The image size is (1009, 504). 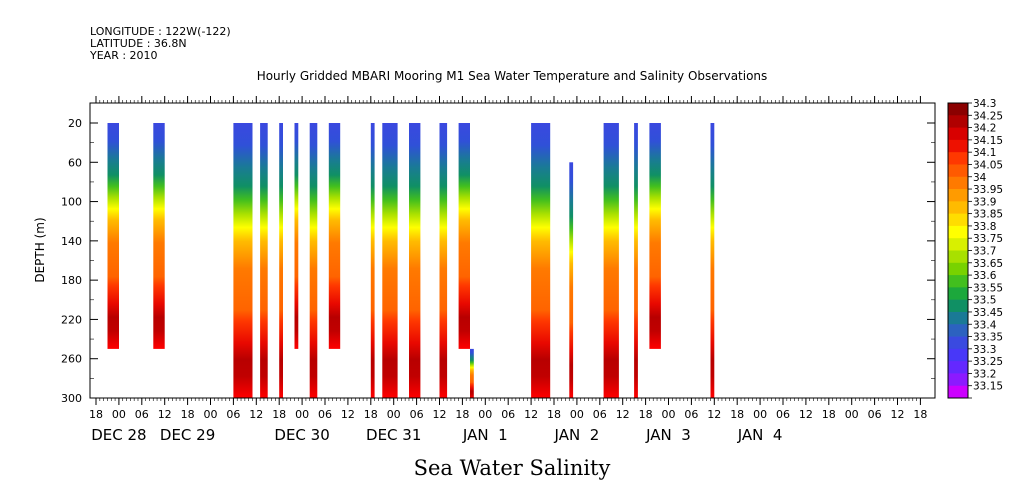 What do you see at coordinates (71, 359) in the screenshot?
I see `y-tick-label: 260` at bounding box center [71, 359].